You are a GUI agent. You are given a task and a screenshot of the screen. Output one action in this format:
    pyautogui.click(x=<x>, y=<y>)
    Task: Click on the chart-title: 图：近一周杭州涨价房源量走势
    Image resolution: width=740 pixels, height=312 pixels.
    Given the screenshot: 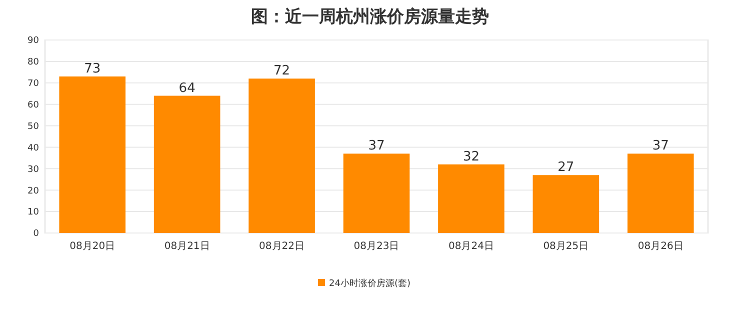 What is the action you would take?
    pyautogui.click(x=370, y=17)
    